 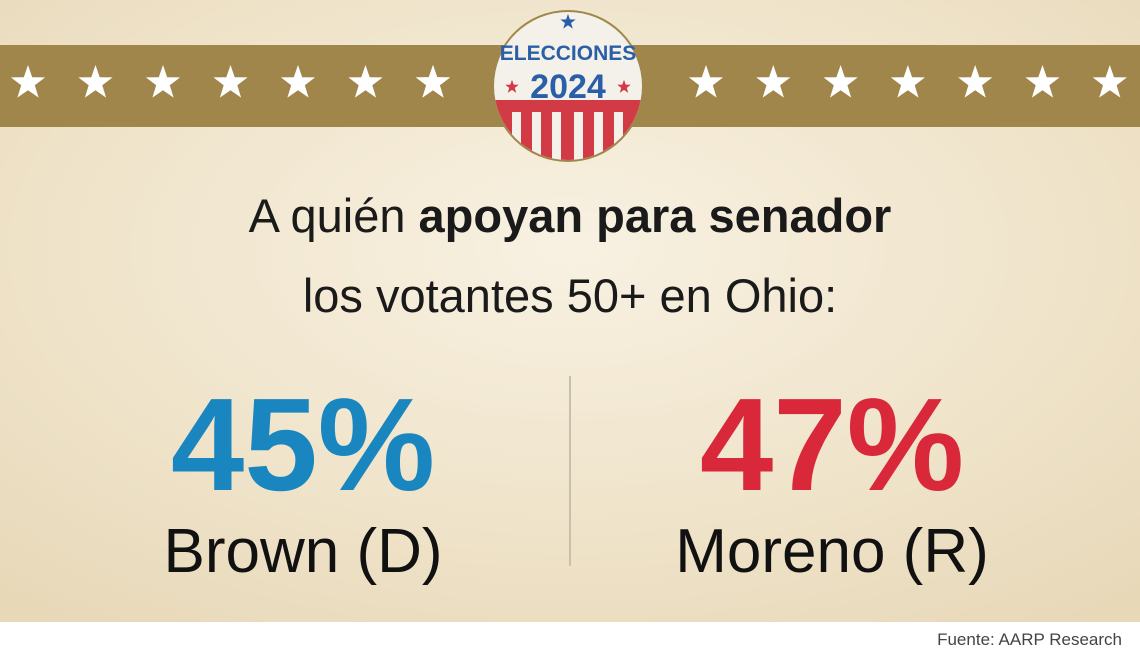 I want to click on percent: 47%, so click(x=832, y=444).